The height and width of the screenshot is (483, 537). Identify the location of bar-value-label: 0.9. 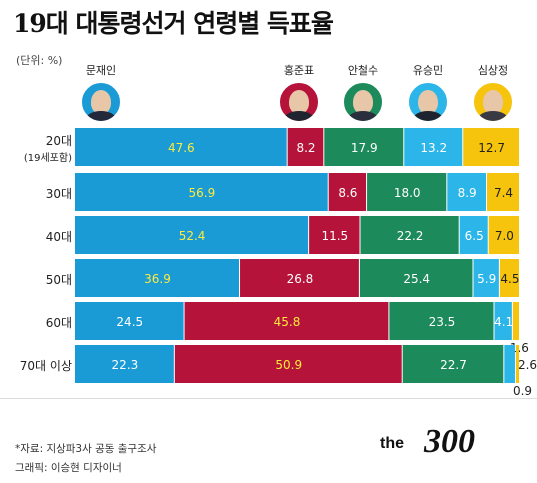
(522, 391).